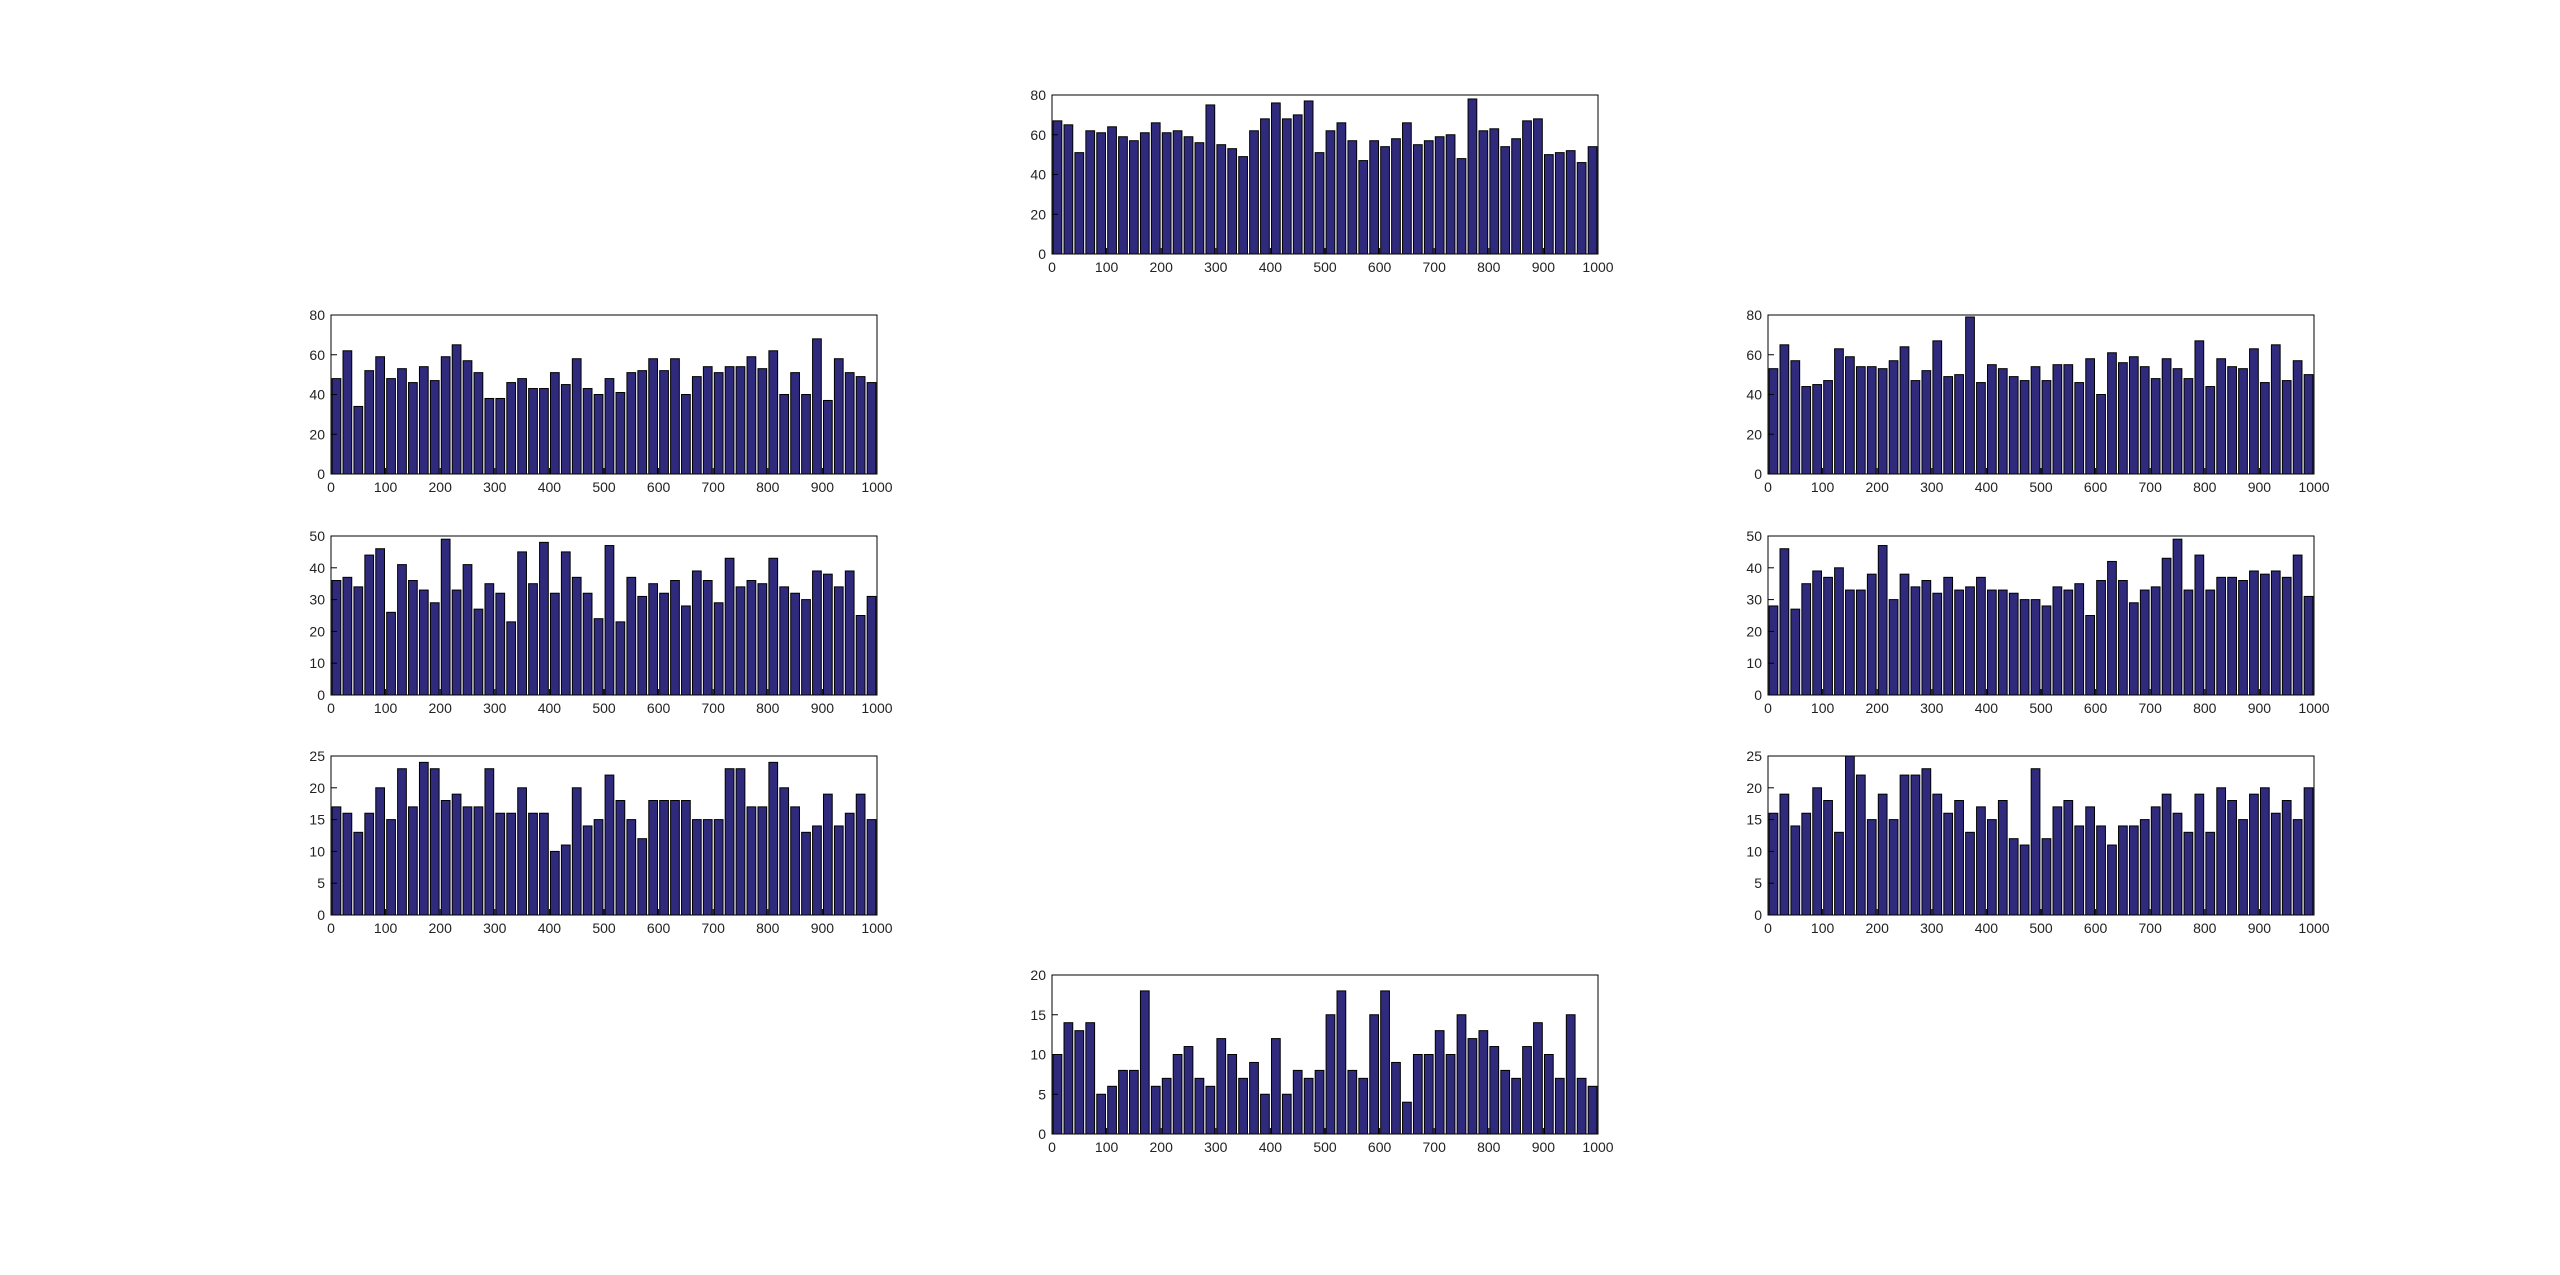 This screenshot has width=2560, height=1275. What do you see at coordinates (1754, 355) in the screenshot?
I see `y-tick-label: 60` at bounding box center [1754, 355].